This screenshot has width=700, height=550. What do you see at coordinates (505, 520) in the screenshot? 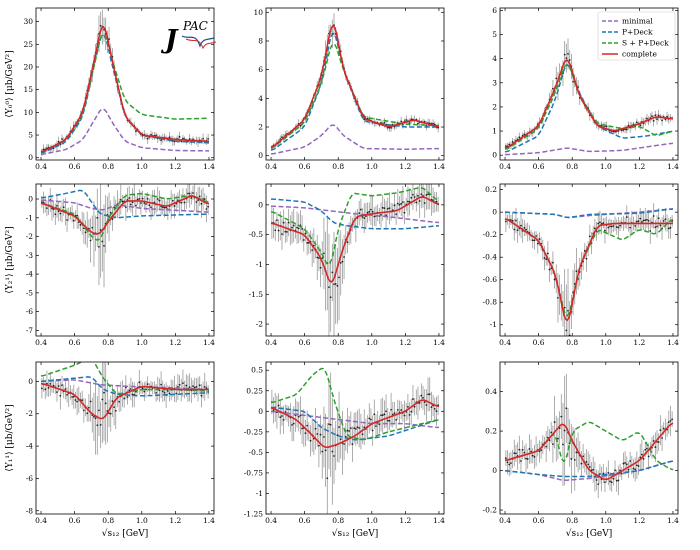
I see `x-tick-label: 0.4` at bounding box center [505, 520].